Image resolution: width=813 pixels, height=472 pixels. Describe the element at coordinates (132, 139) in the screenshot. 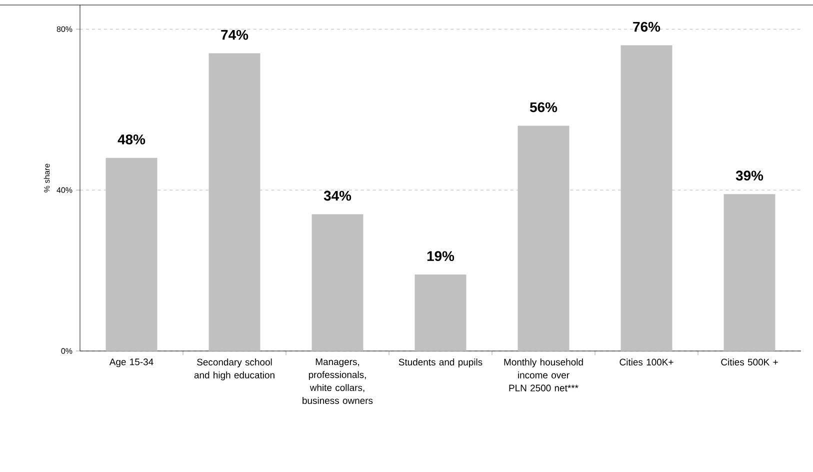

I see `data-label: 48%` at that location.